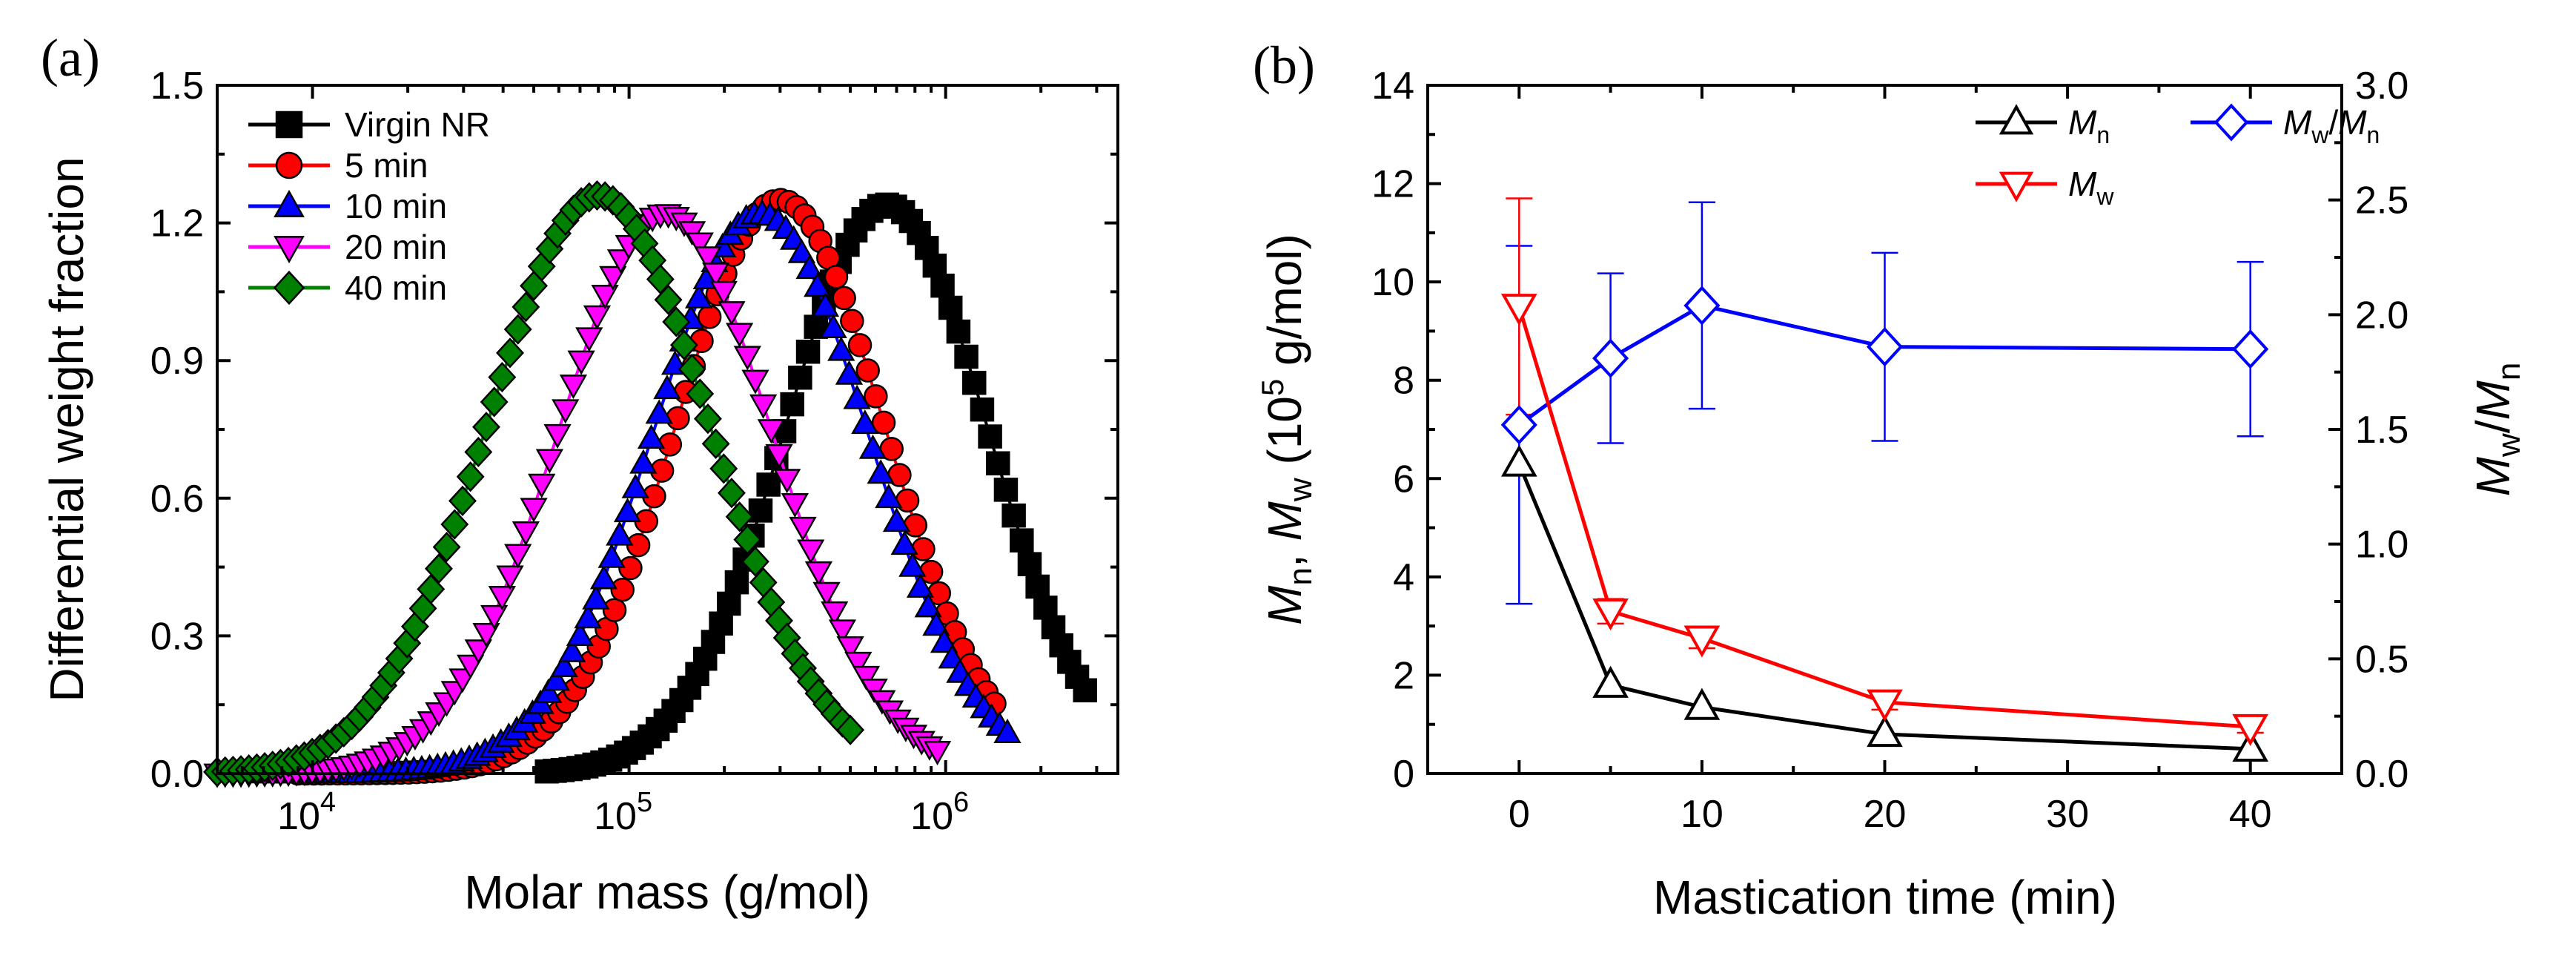 This screenshot has height=953, width=2576. I want to click on x-tick-label: 30, so click(2067, 814).